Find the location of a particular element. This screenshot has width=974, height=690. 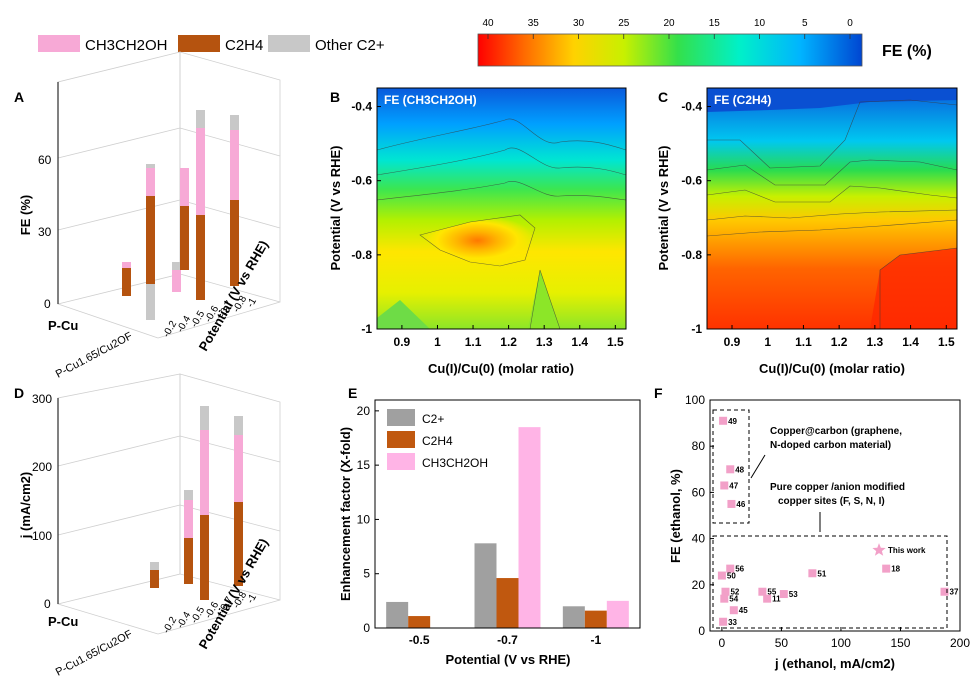

panel-a-potential-tick: -1 is located at coordinates (252, 303).